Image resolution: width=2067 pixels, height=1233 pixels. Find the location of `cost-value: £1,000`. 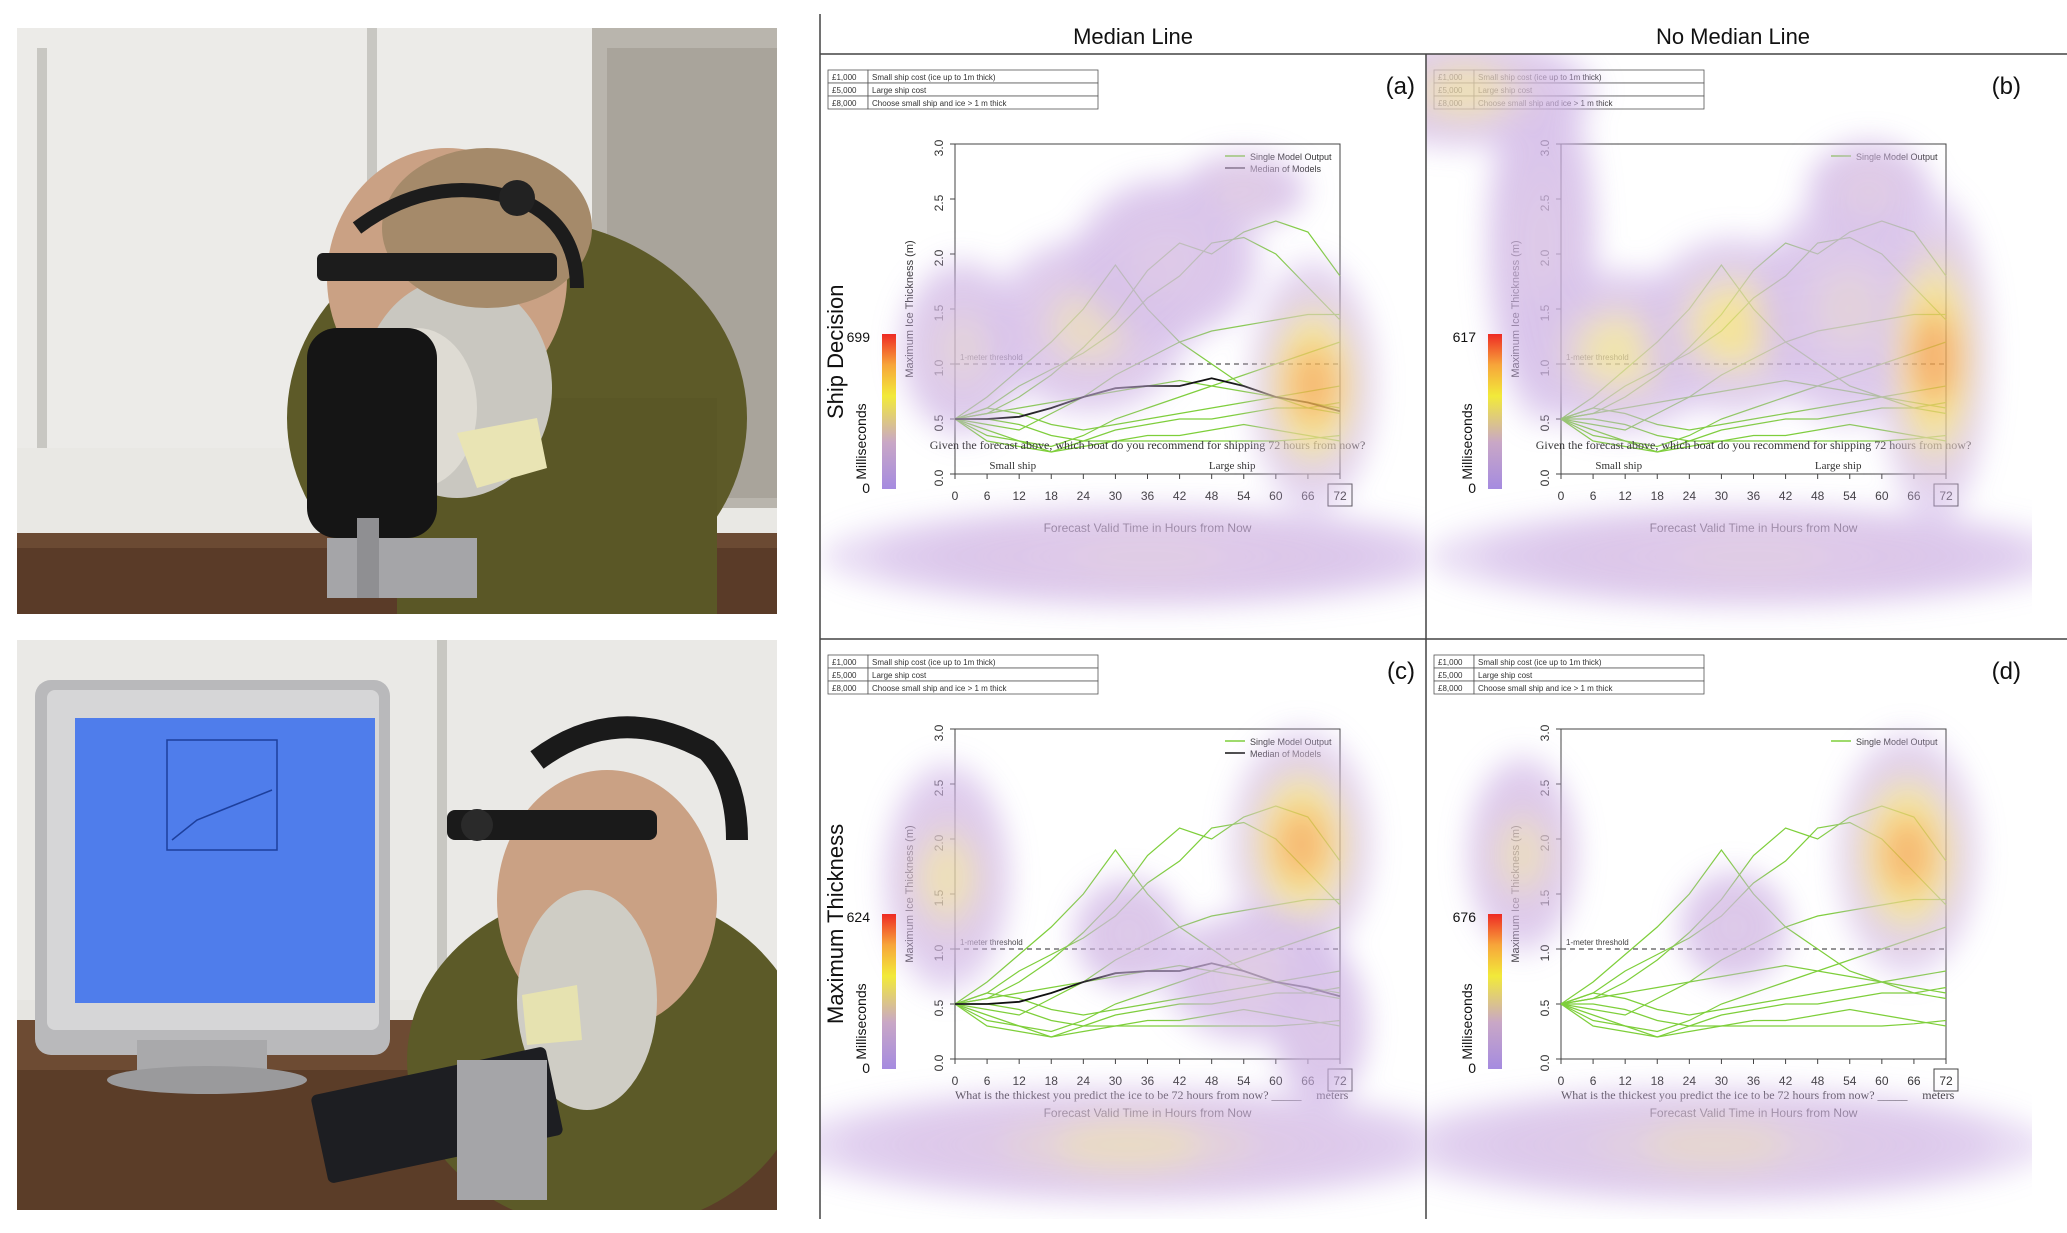

cost-value: £1,000 is located at coordinates (844, 77).